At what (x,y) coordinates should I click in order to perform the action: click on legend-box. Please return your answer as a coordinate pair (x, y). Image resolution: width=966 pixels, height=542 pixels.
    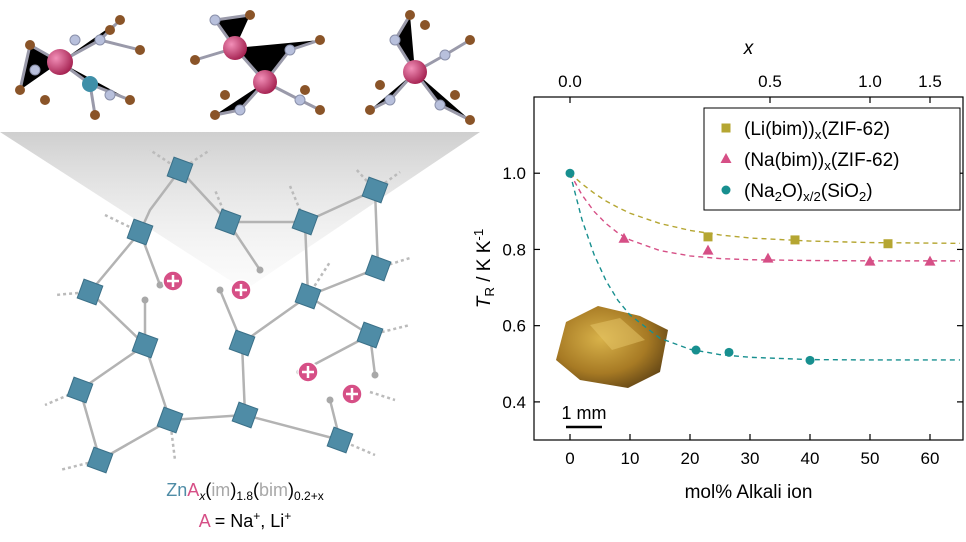
    Looking at the image, I should click on (832, 159).